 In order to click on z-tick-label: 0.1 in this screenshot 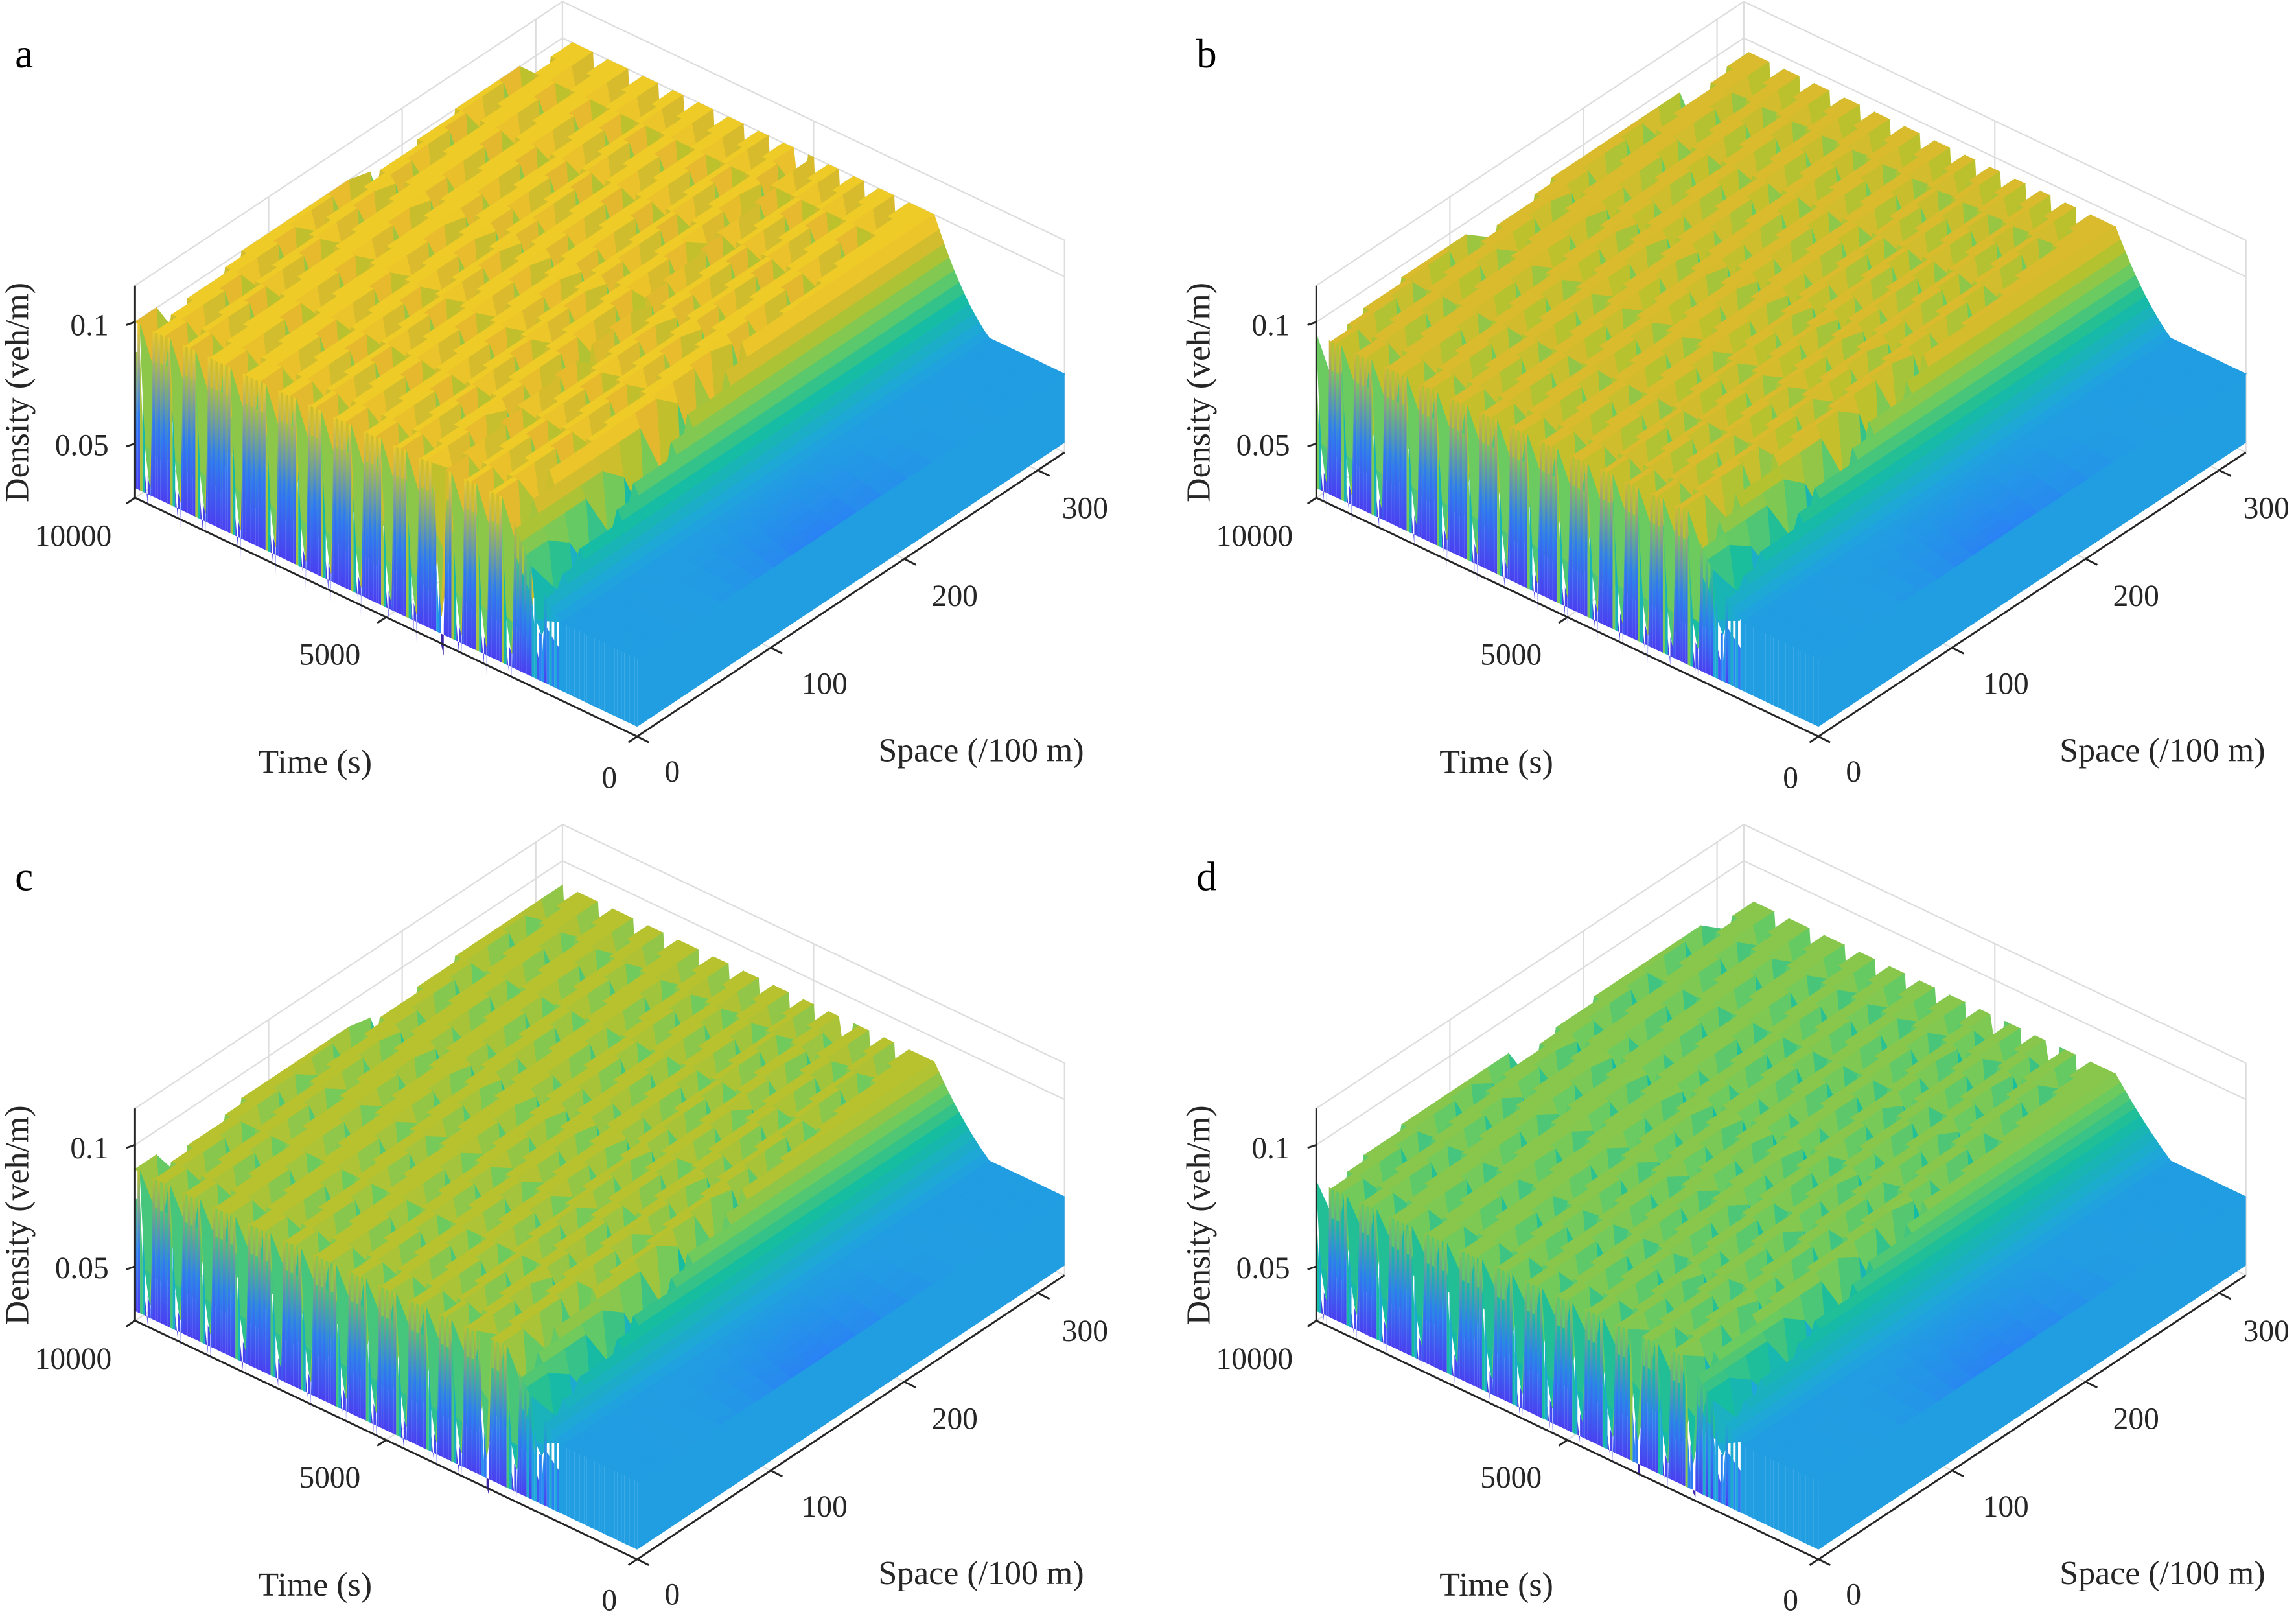, I will do `click(89, 325)`.